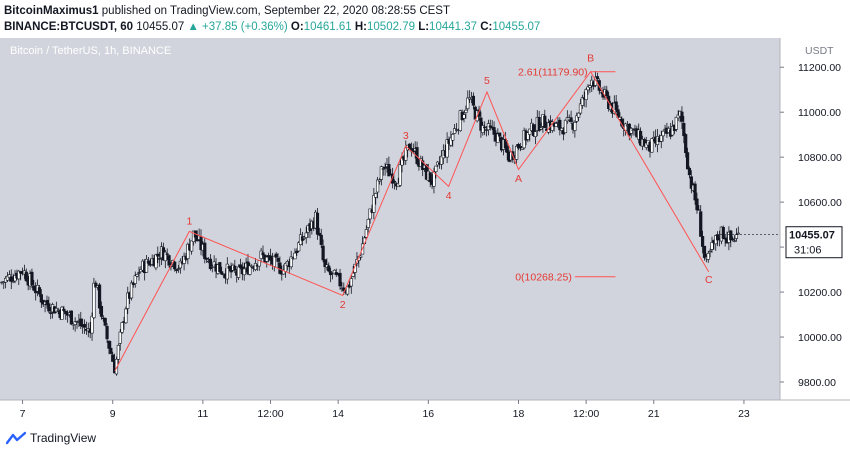 The image size is (850, 453). Describe the element at coordinates (553, 73) in the screenshot. I see `fib-level-label: 2.61(11179.90)` at that location.